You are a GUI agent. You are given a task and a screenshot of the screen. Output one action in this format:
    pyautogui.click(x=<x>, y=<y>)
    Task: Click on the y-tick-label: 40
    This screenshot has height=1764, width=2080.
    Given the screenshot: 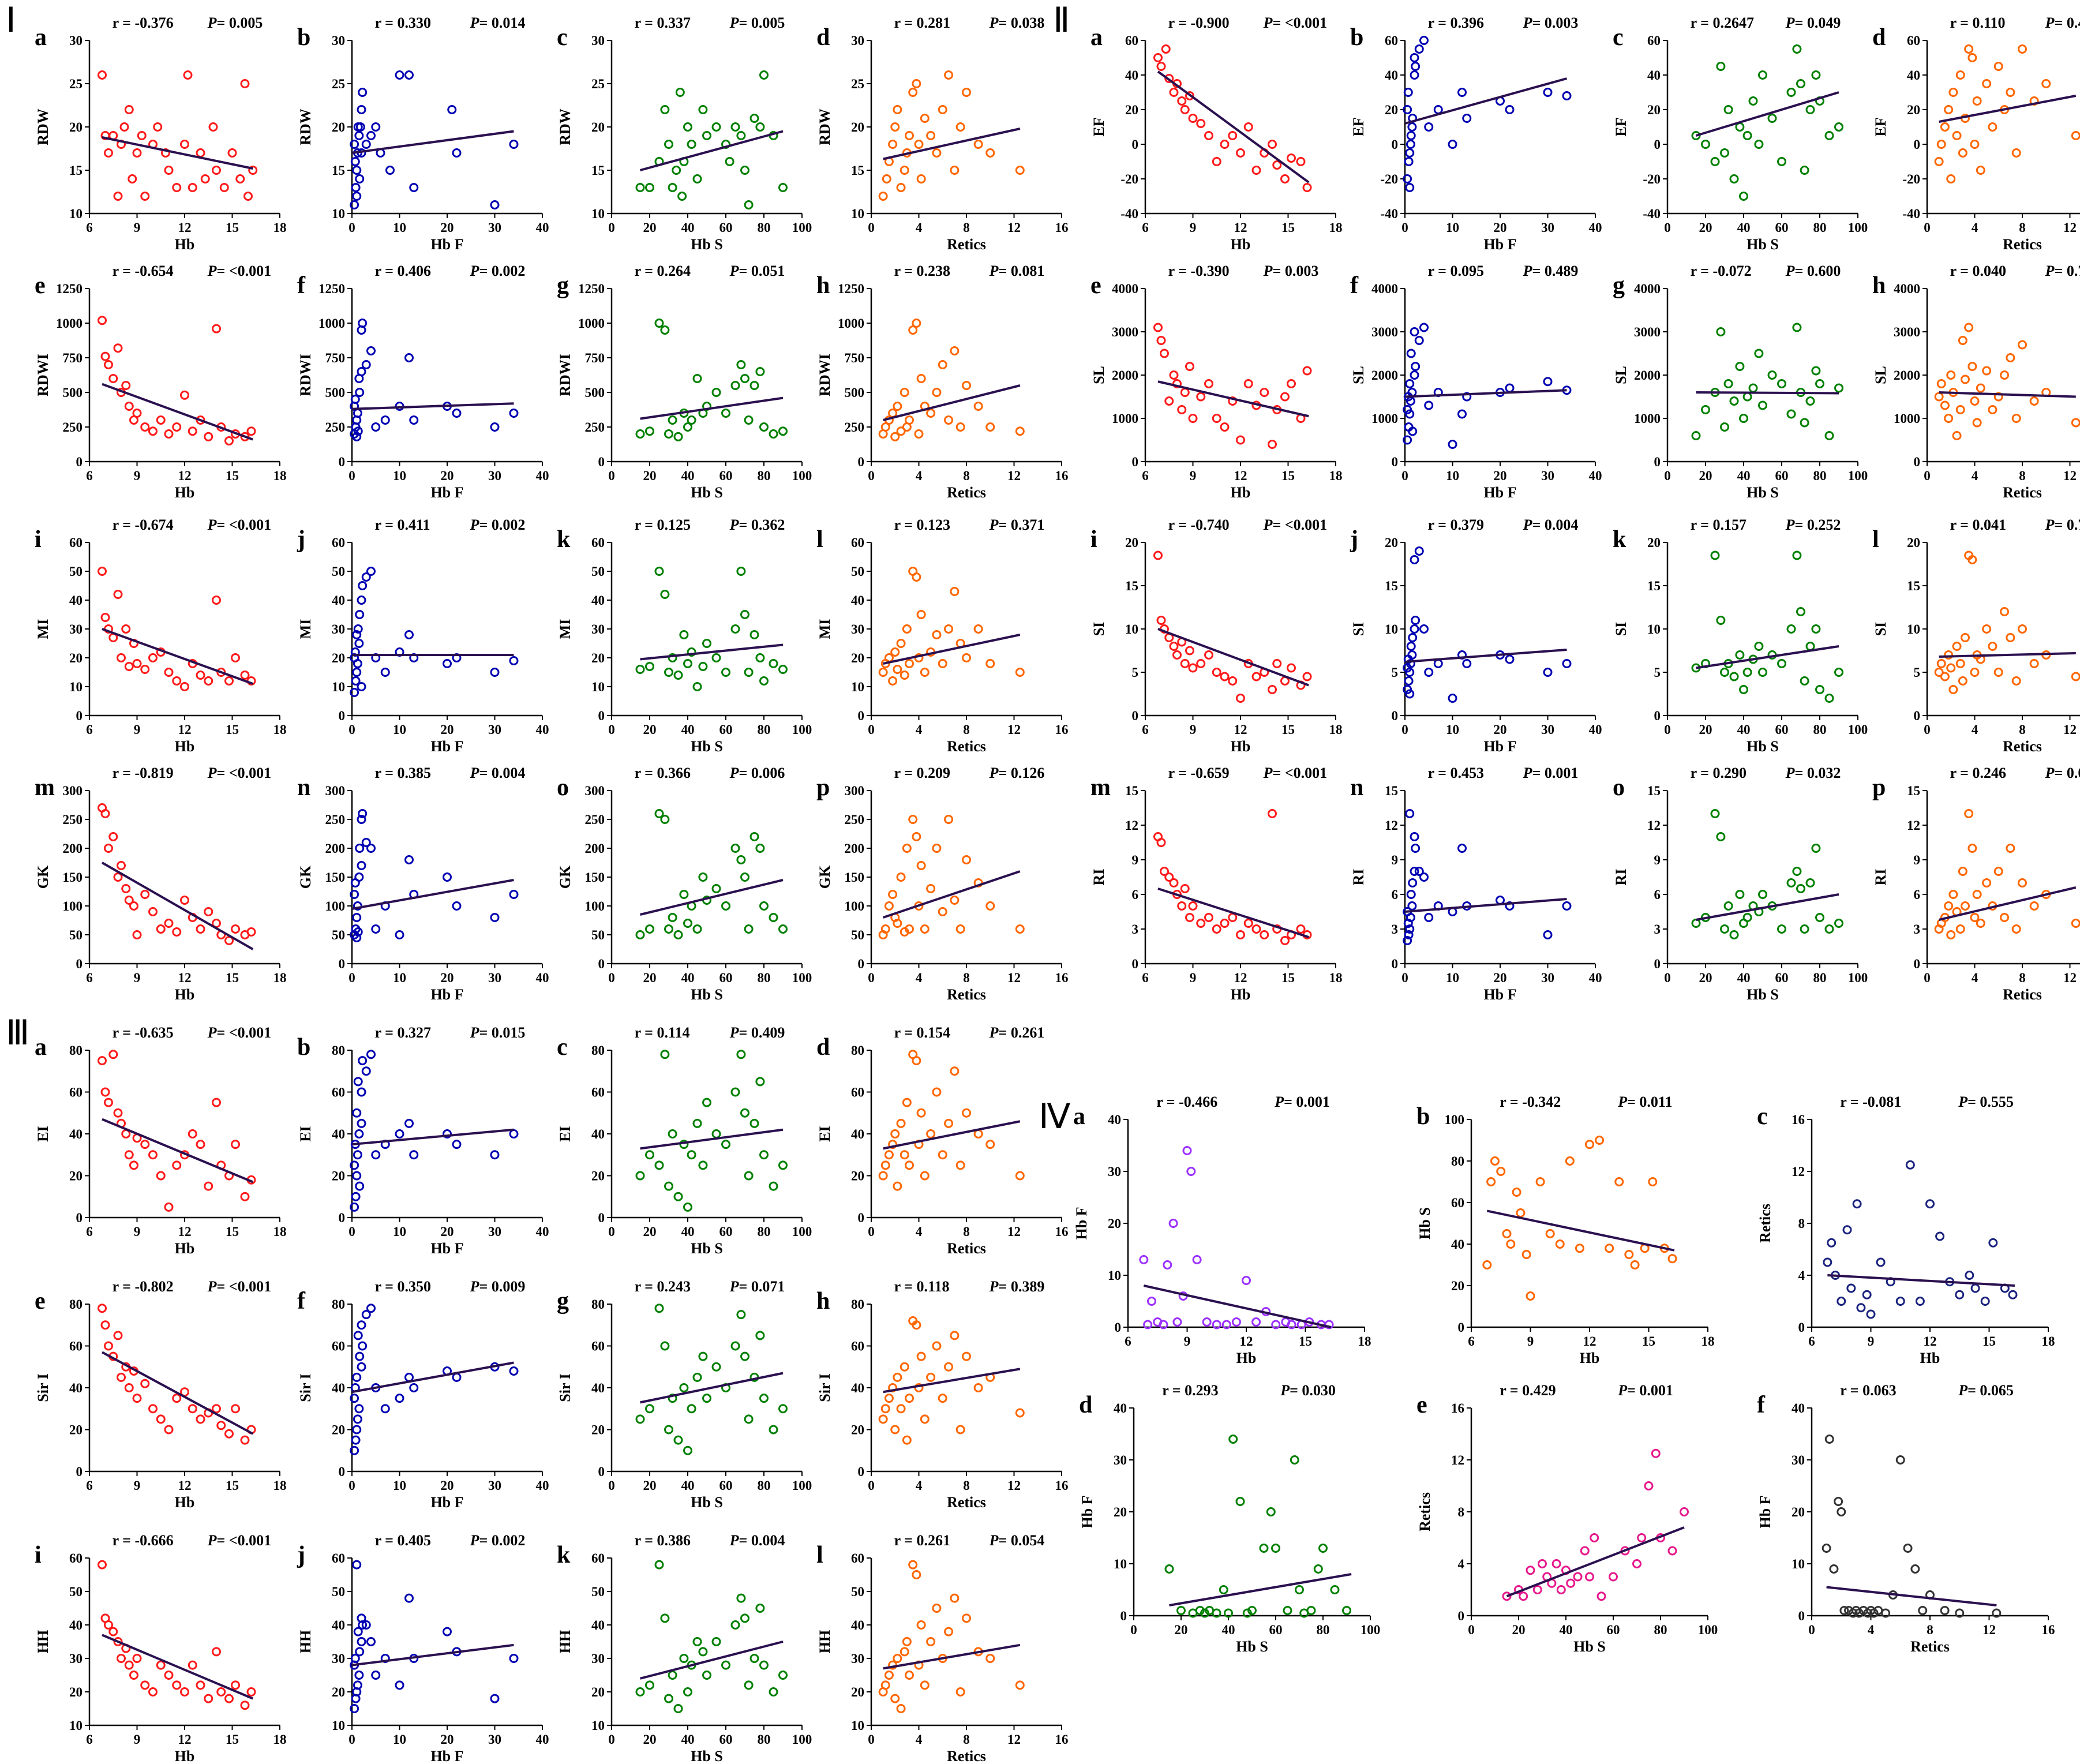 What is the action you would take?
    pyautogui.click(x=857, y=1625)
    